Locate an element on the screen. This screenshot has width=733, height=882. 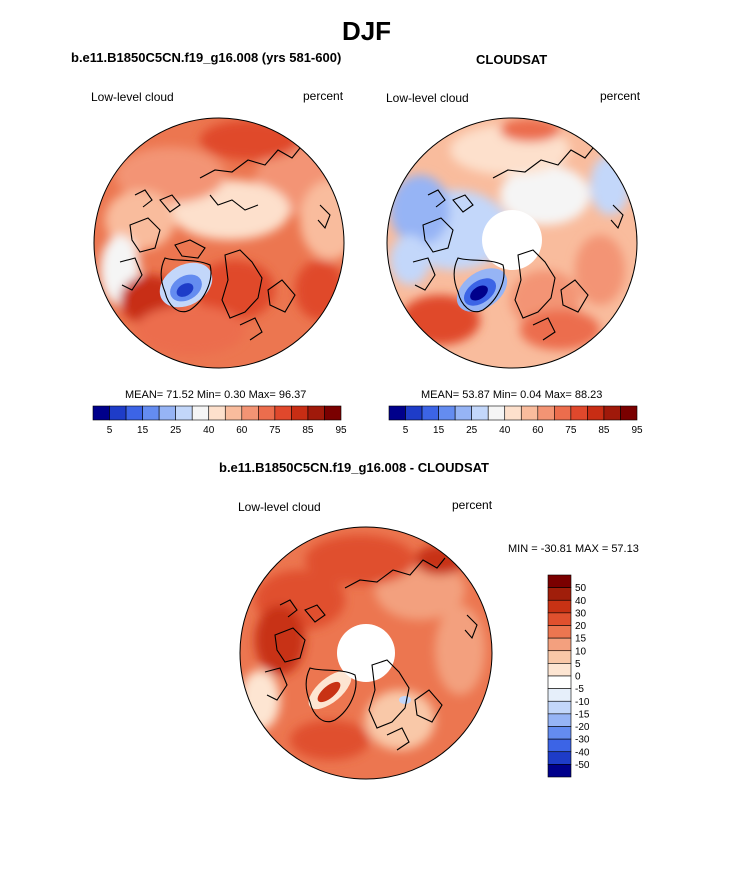
panel3-title: b.e11.B1850C5CN.f19_g16.008 - CLOUDSAT is located at coordinates (354, 467).